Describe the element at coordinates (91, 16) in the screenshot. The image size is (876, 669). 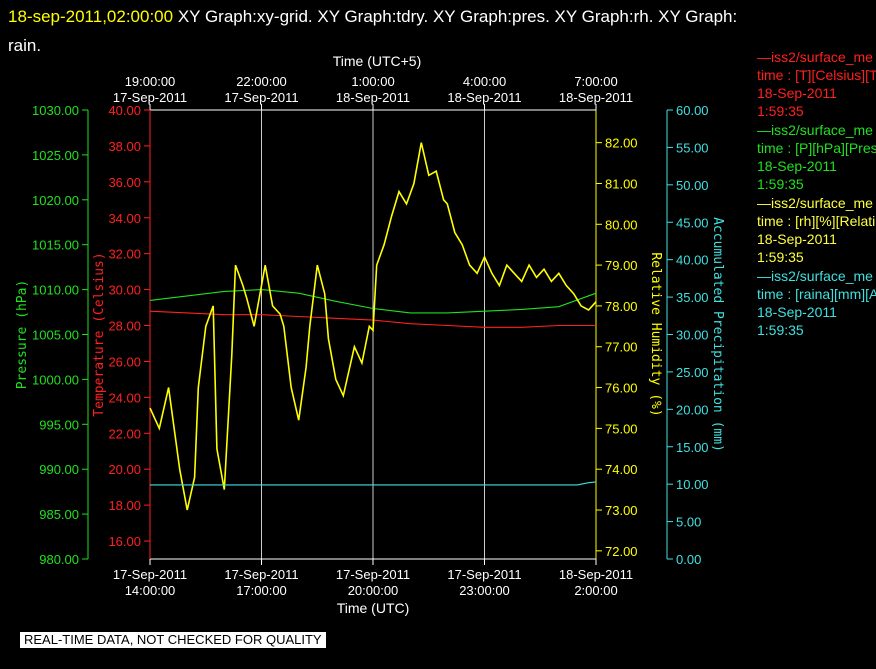
I see `graph-timestamp: 18-sep-2011,02:00:00` at that location.